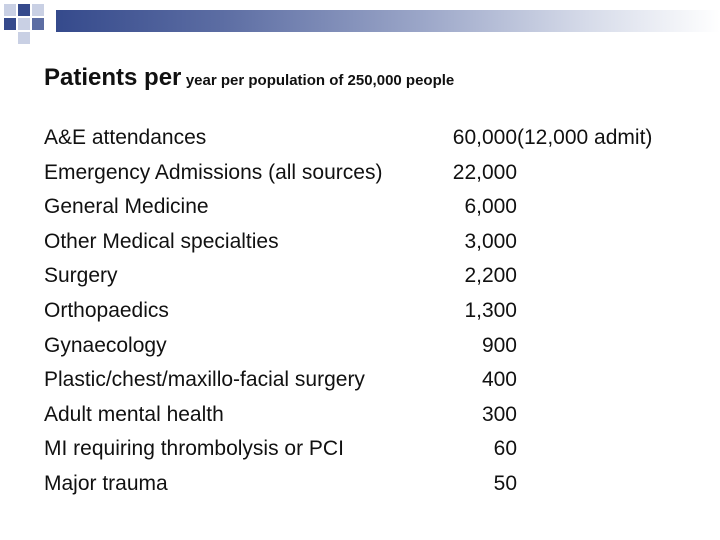 This screenshot has height=540, width=720. What do you see at coordinates (484, 172) in the screenshot?
I see `row-value: 22,000` at bounding box center [484, 172].